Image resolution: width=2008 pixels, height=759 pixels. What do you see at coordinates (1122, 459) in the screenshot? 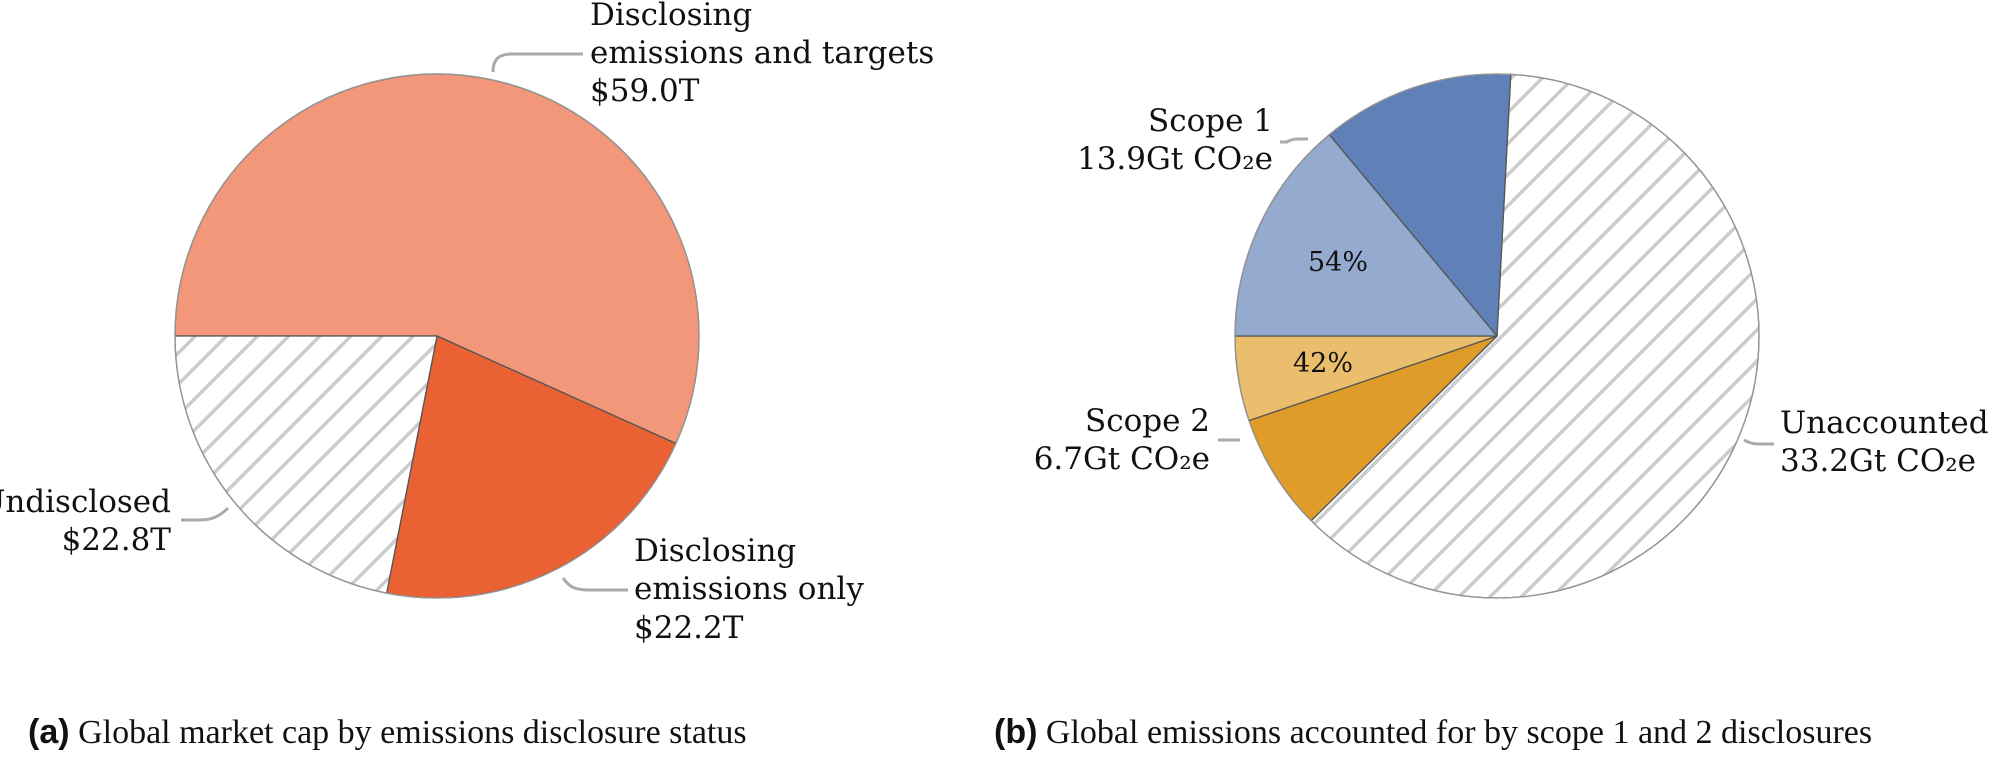
I see `label-scope2-value: 6.7Gt CO₂e` at bounding box center [1122, 459].